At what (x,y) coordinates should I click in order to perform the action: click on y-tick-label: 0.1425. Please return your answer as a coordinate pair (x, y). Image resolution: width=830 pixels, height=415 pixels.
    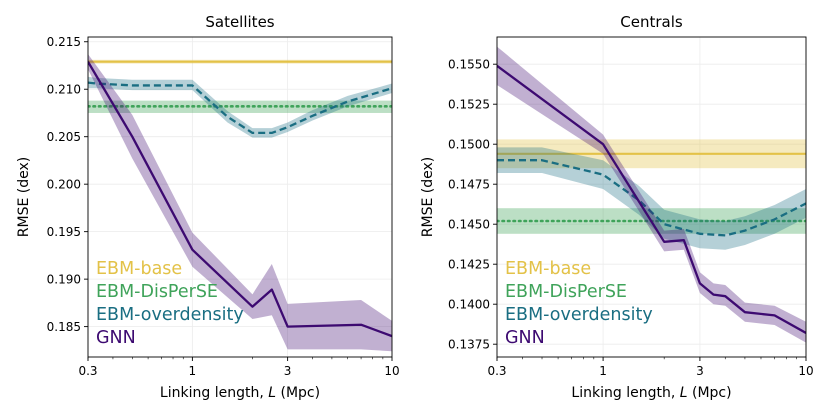
    Looking at the image, I should click on (469, 265).